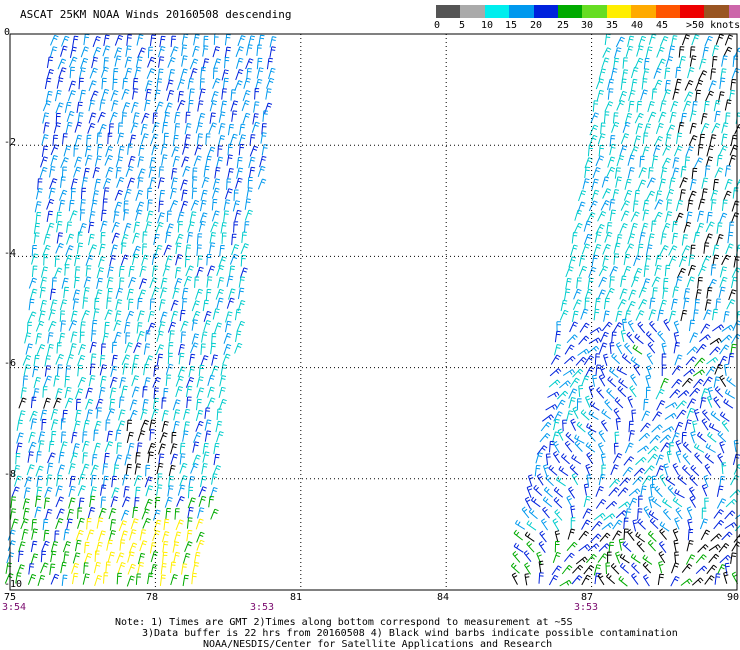 Image resolution: width=740 pixels, height=650 pixels. What do you see at coordinates (511, 25) in the screenshot?
I see `colorbar-label: 15` at bounding box center [511, 25].